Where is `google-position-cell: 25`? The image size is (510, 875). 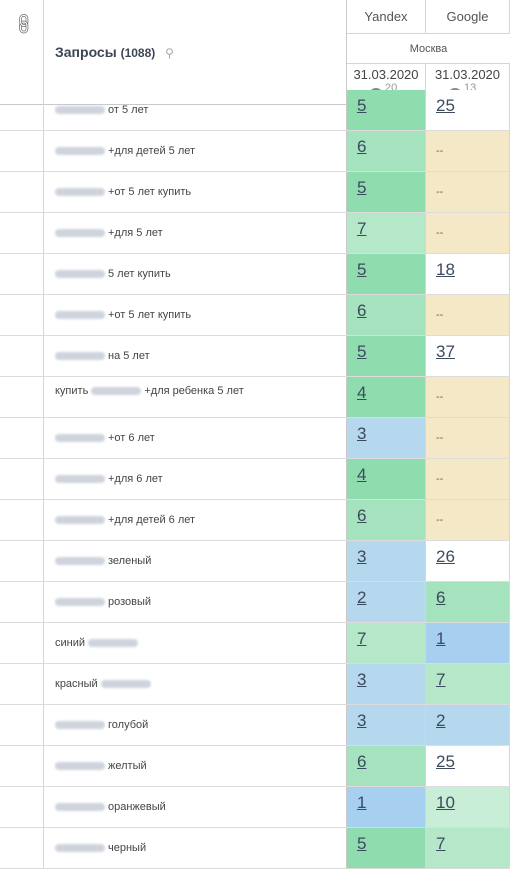
google-position-cell: 25 is located at coordinates (468, 766).